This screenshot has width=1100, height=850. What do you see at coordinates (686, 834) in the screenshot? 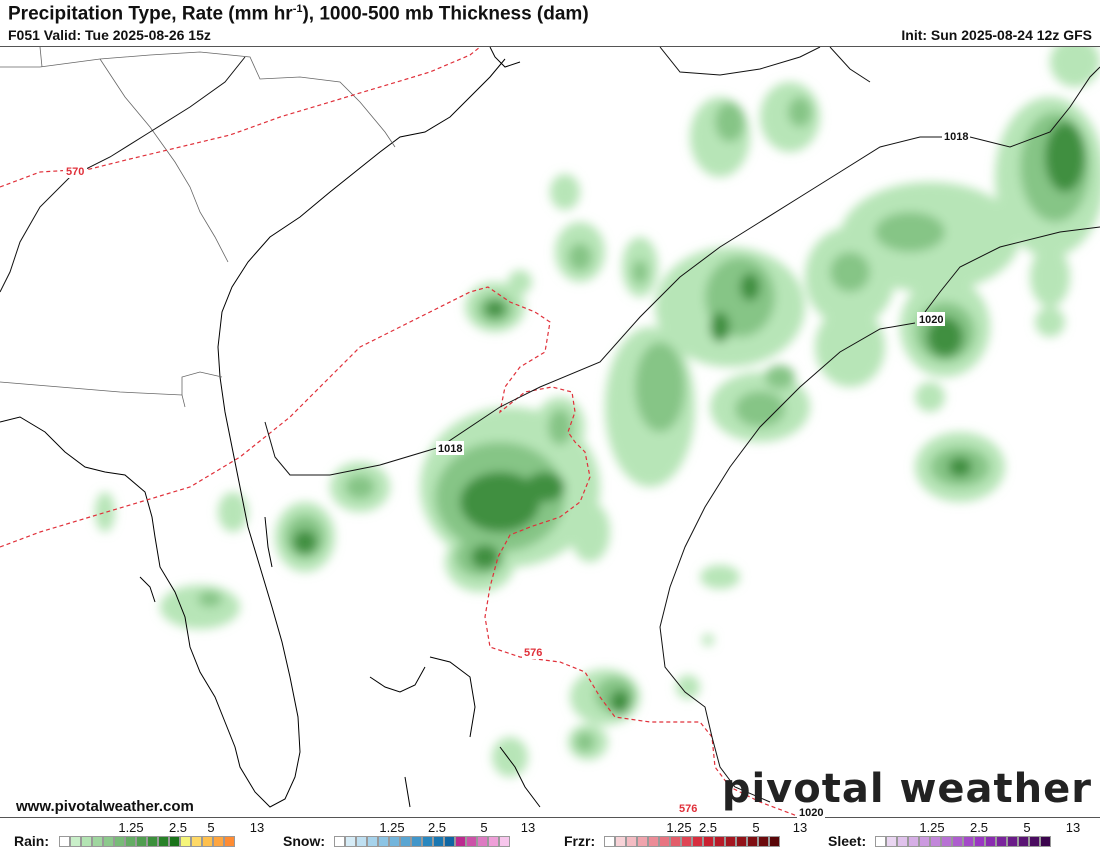
I see `legend-frzr: Frzr: 1.25 2.5 5 13` at bounding box center [686, 834].